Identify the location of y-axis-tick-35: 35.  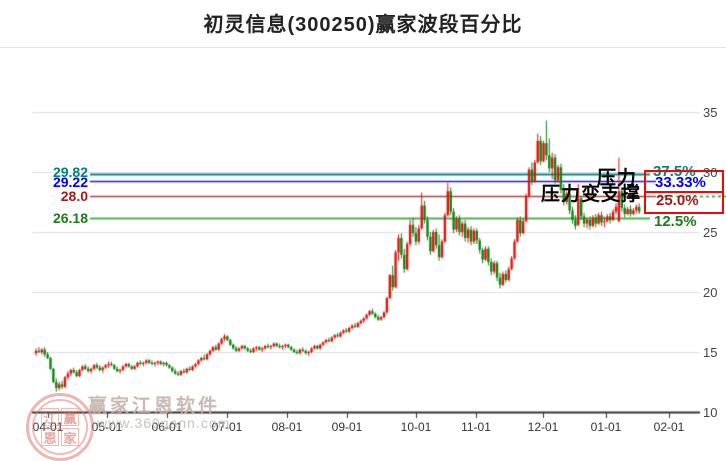
(710, 112).